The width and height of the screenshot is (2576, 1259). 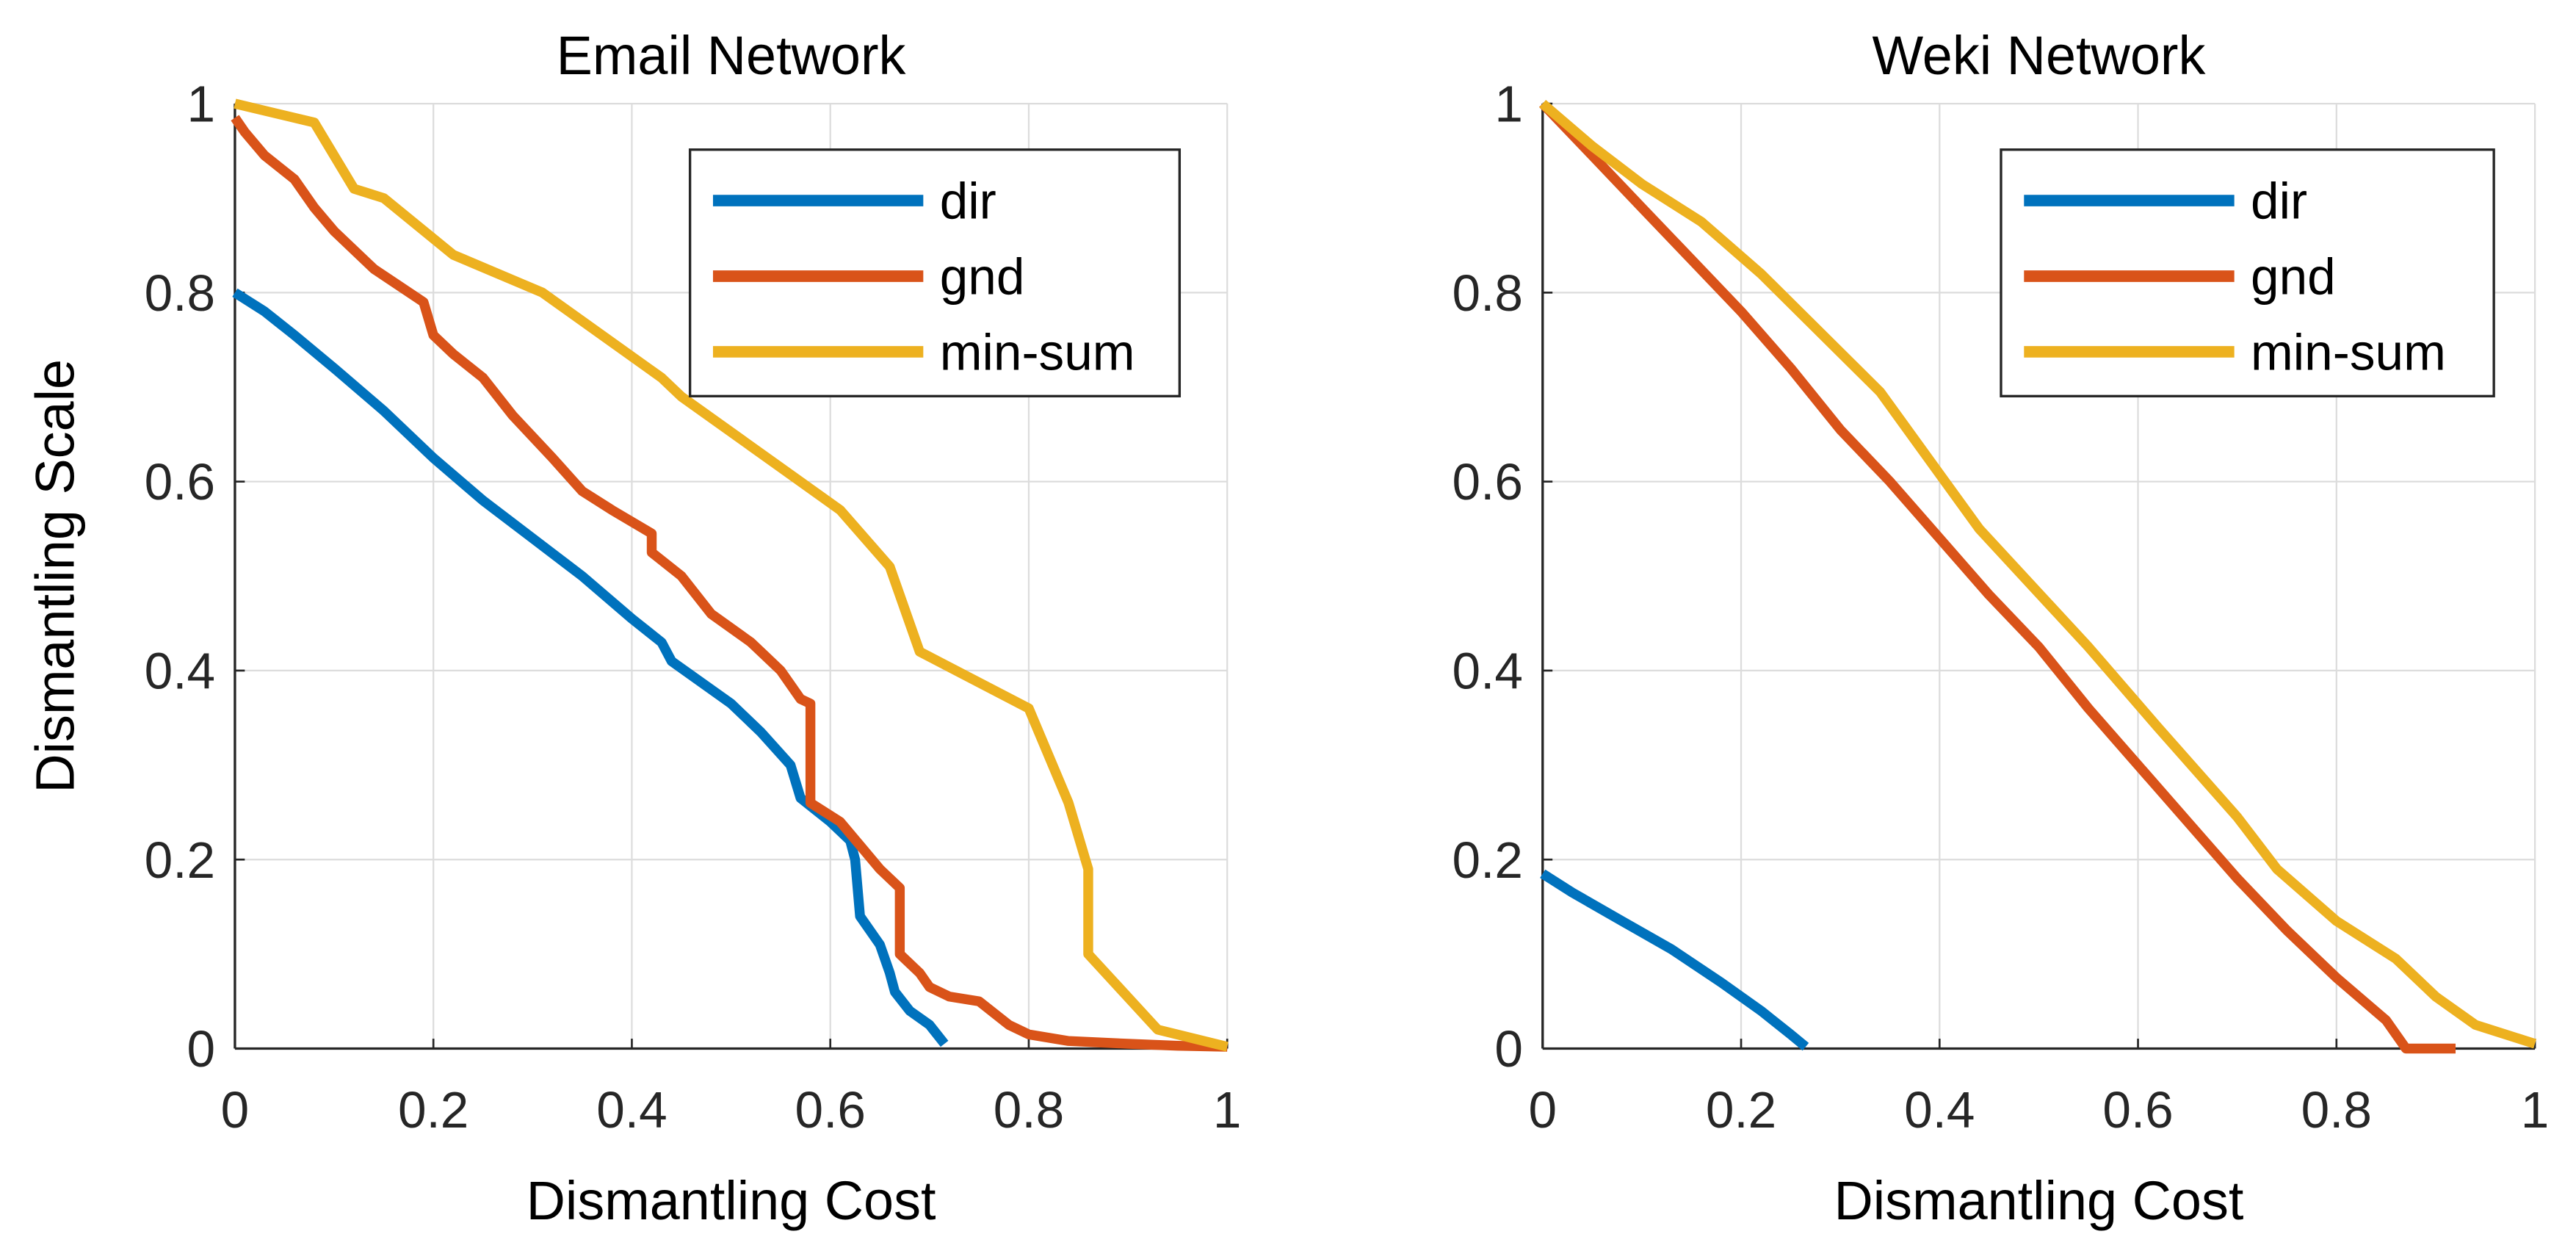 What do you see at coordinates (2039, 55) in the screenshot?
I see `chart-title: Weki Network` at bounding box center [2039, 55].